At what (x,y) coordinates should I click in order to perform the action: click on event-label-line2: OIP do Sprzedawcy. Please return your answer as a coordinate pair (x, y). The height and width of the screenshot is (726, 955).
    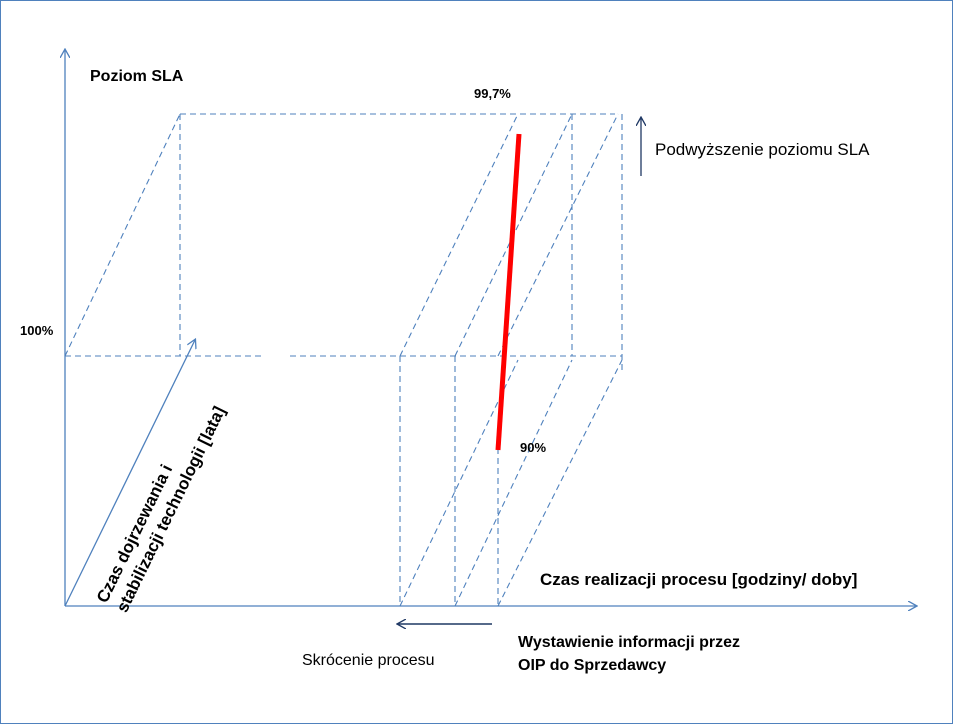
    Looking at the image, I should click on (592, 665).